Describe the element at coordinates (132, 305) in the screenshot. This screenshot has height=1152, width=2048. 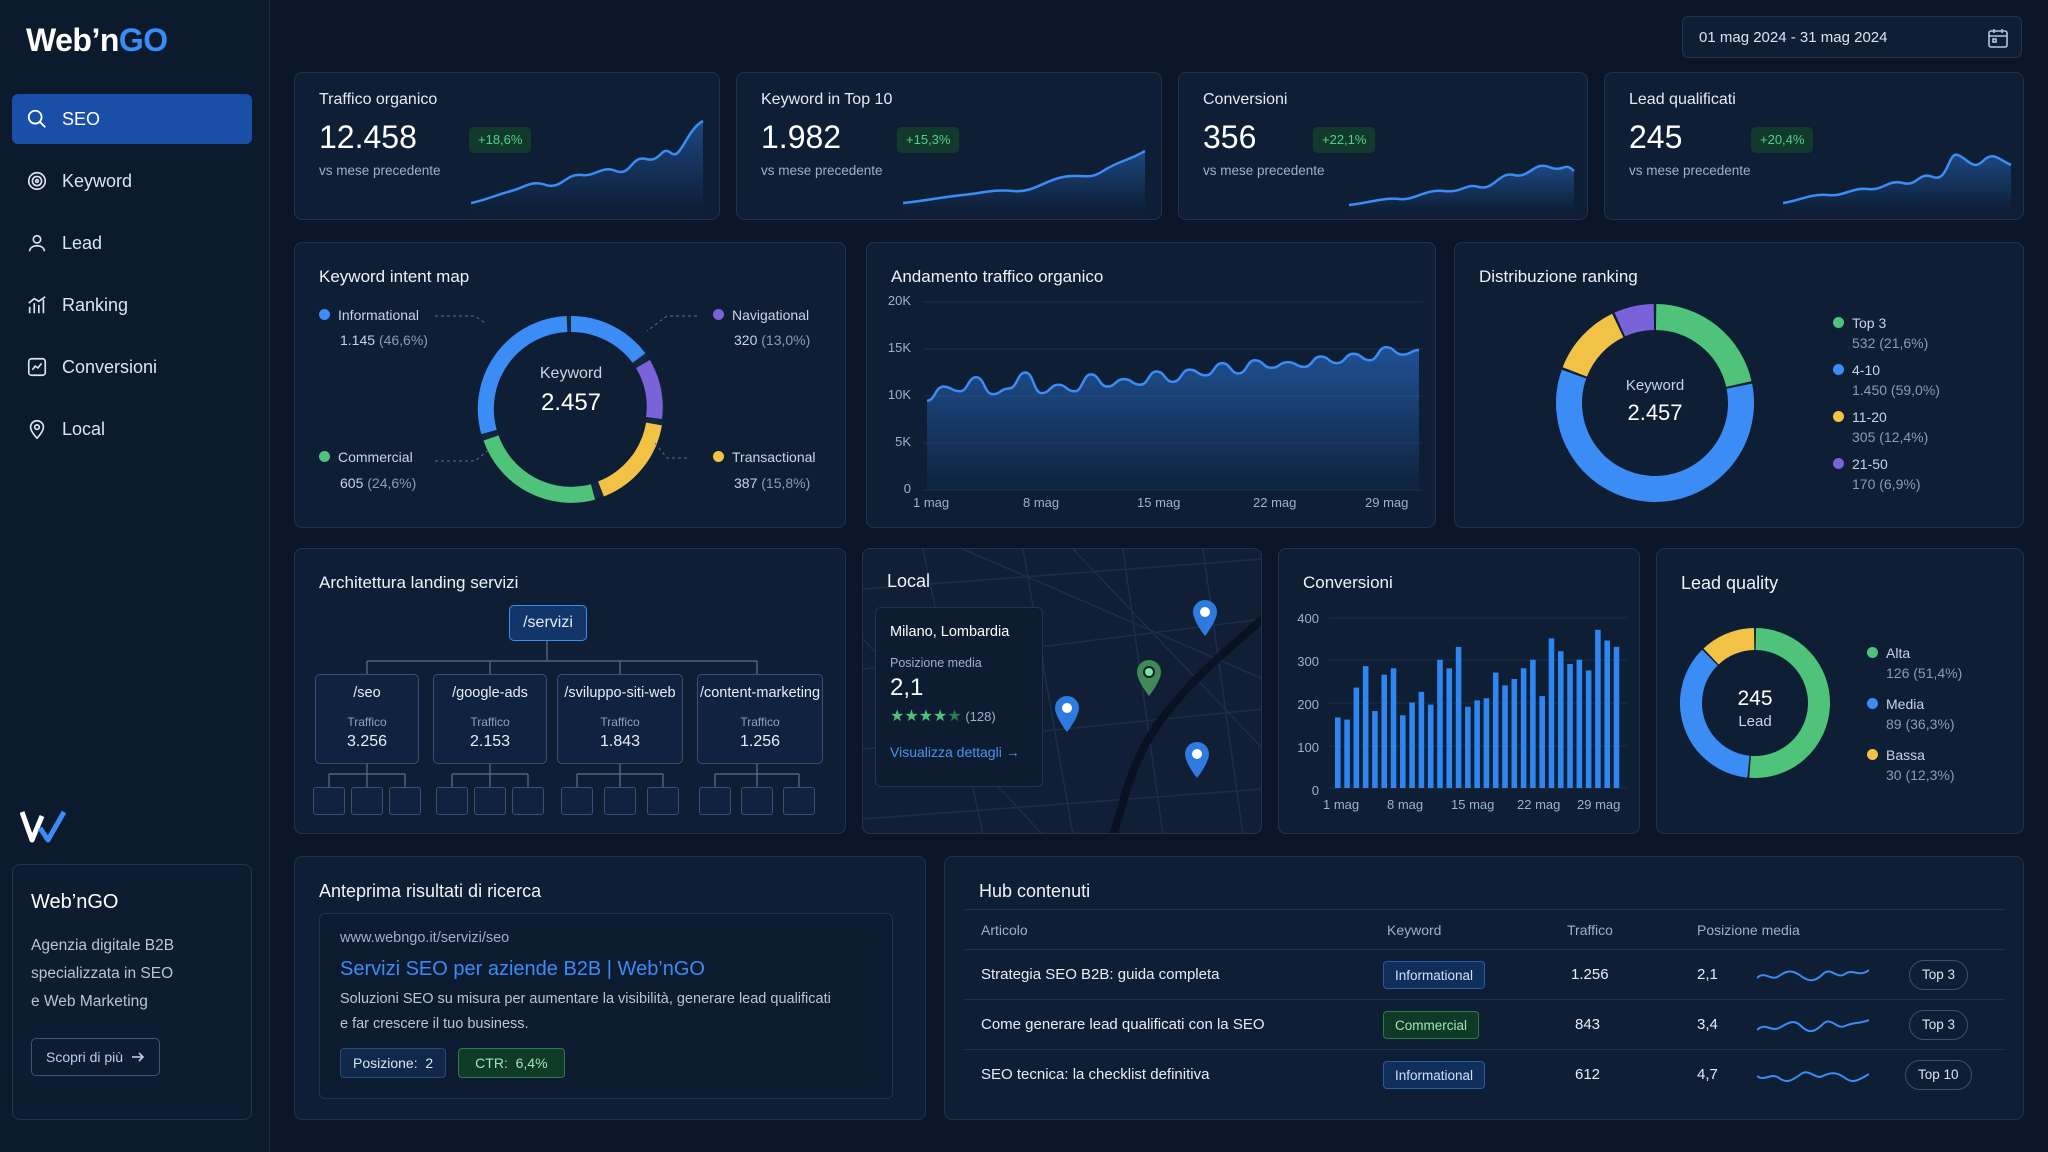
I see `sidebar-item-ranking: Ranking` at that location.